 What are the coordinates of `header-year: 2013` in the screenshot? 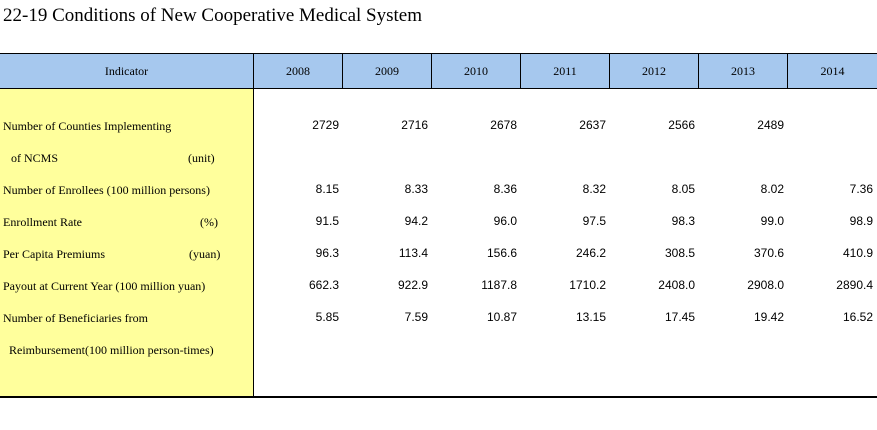 It's located at (742, 71).